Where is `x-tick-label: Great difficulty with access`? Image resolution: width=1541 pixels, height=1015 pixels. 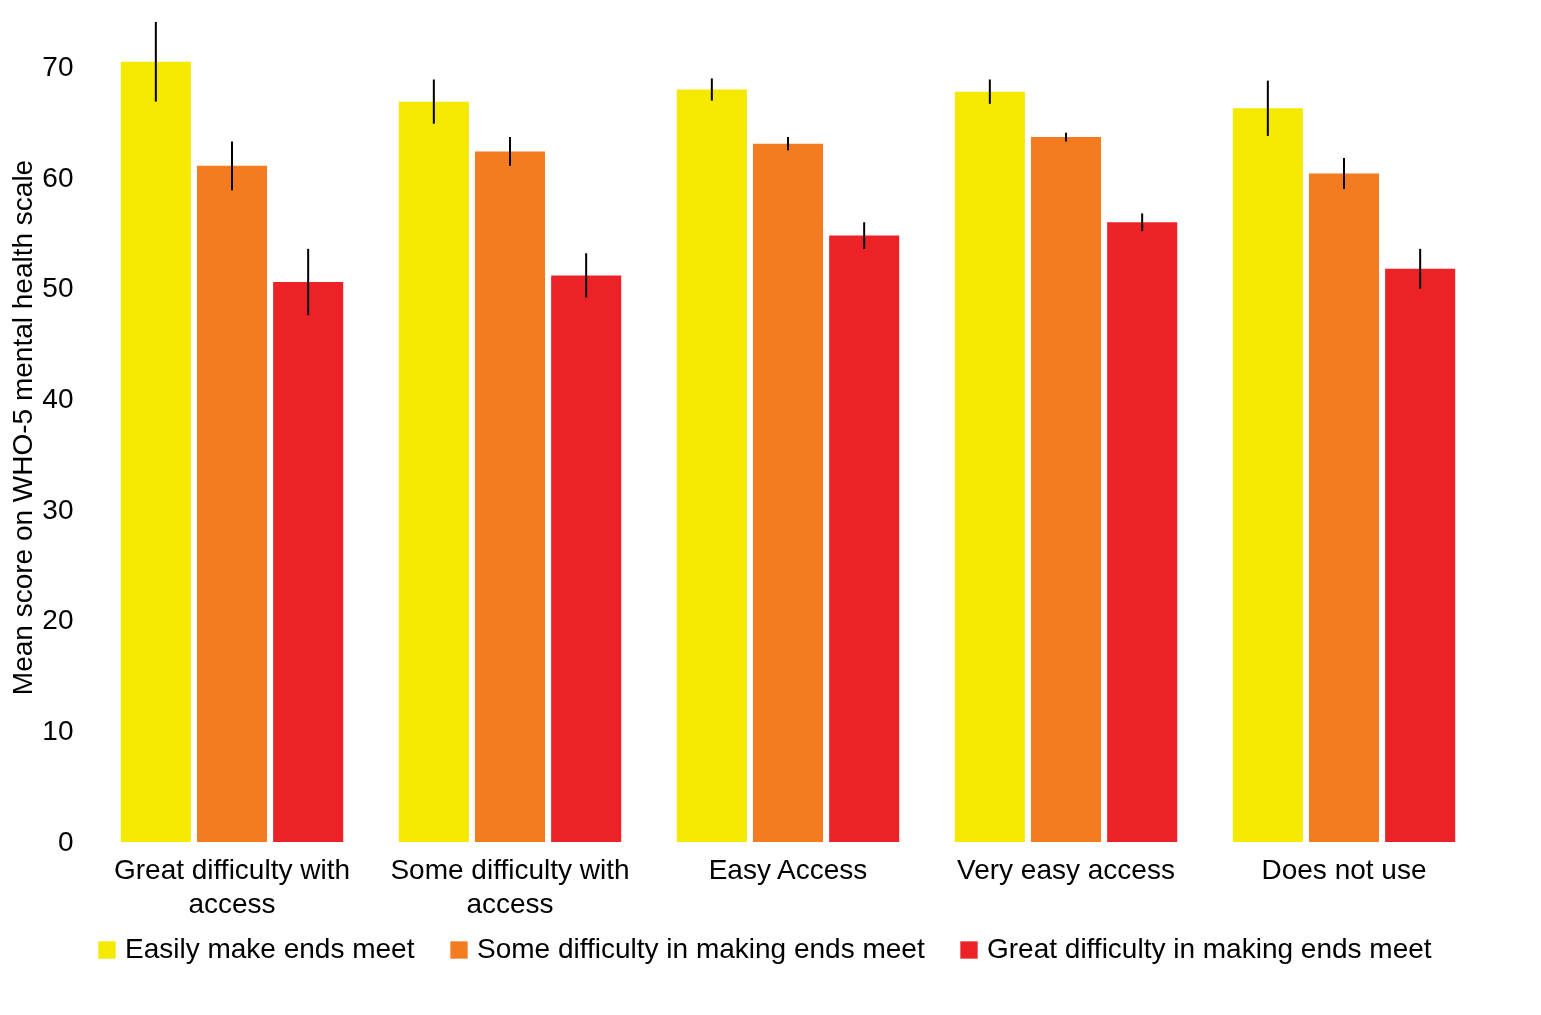
x-tick-label: Great difficulty with access is located at coordinates (232, 886).